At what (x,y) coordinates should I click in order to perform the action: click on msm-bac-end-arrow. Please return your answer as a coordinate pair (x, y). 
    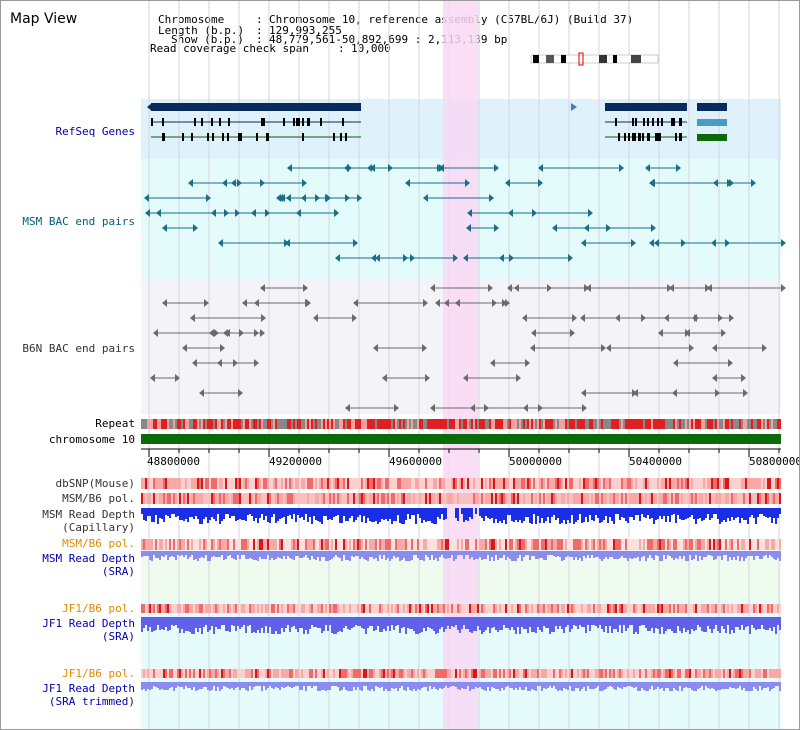
    Looking at the image, I should click on (633, 243).